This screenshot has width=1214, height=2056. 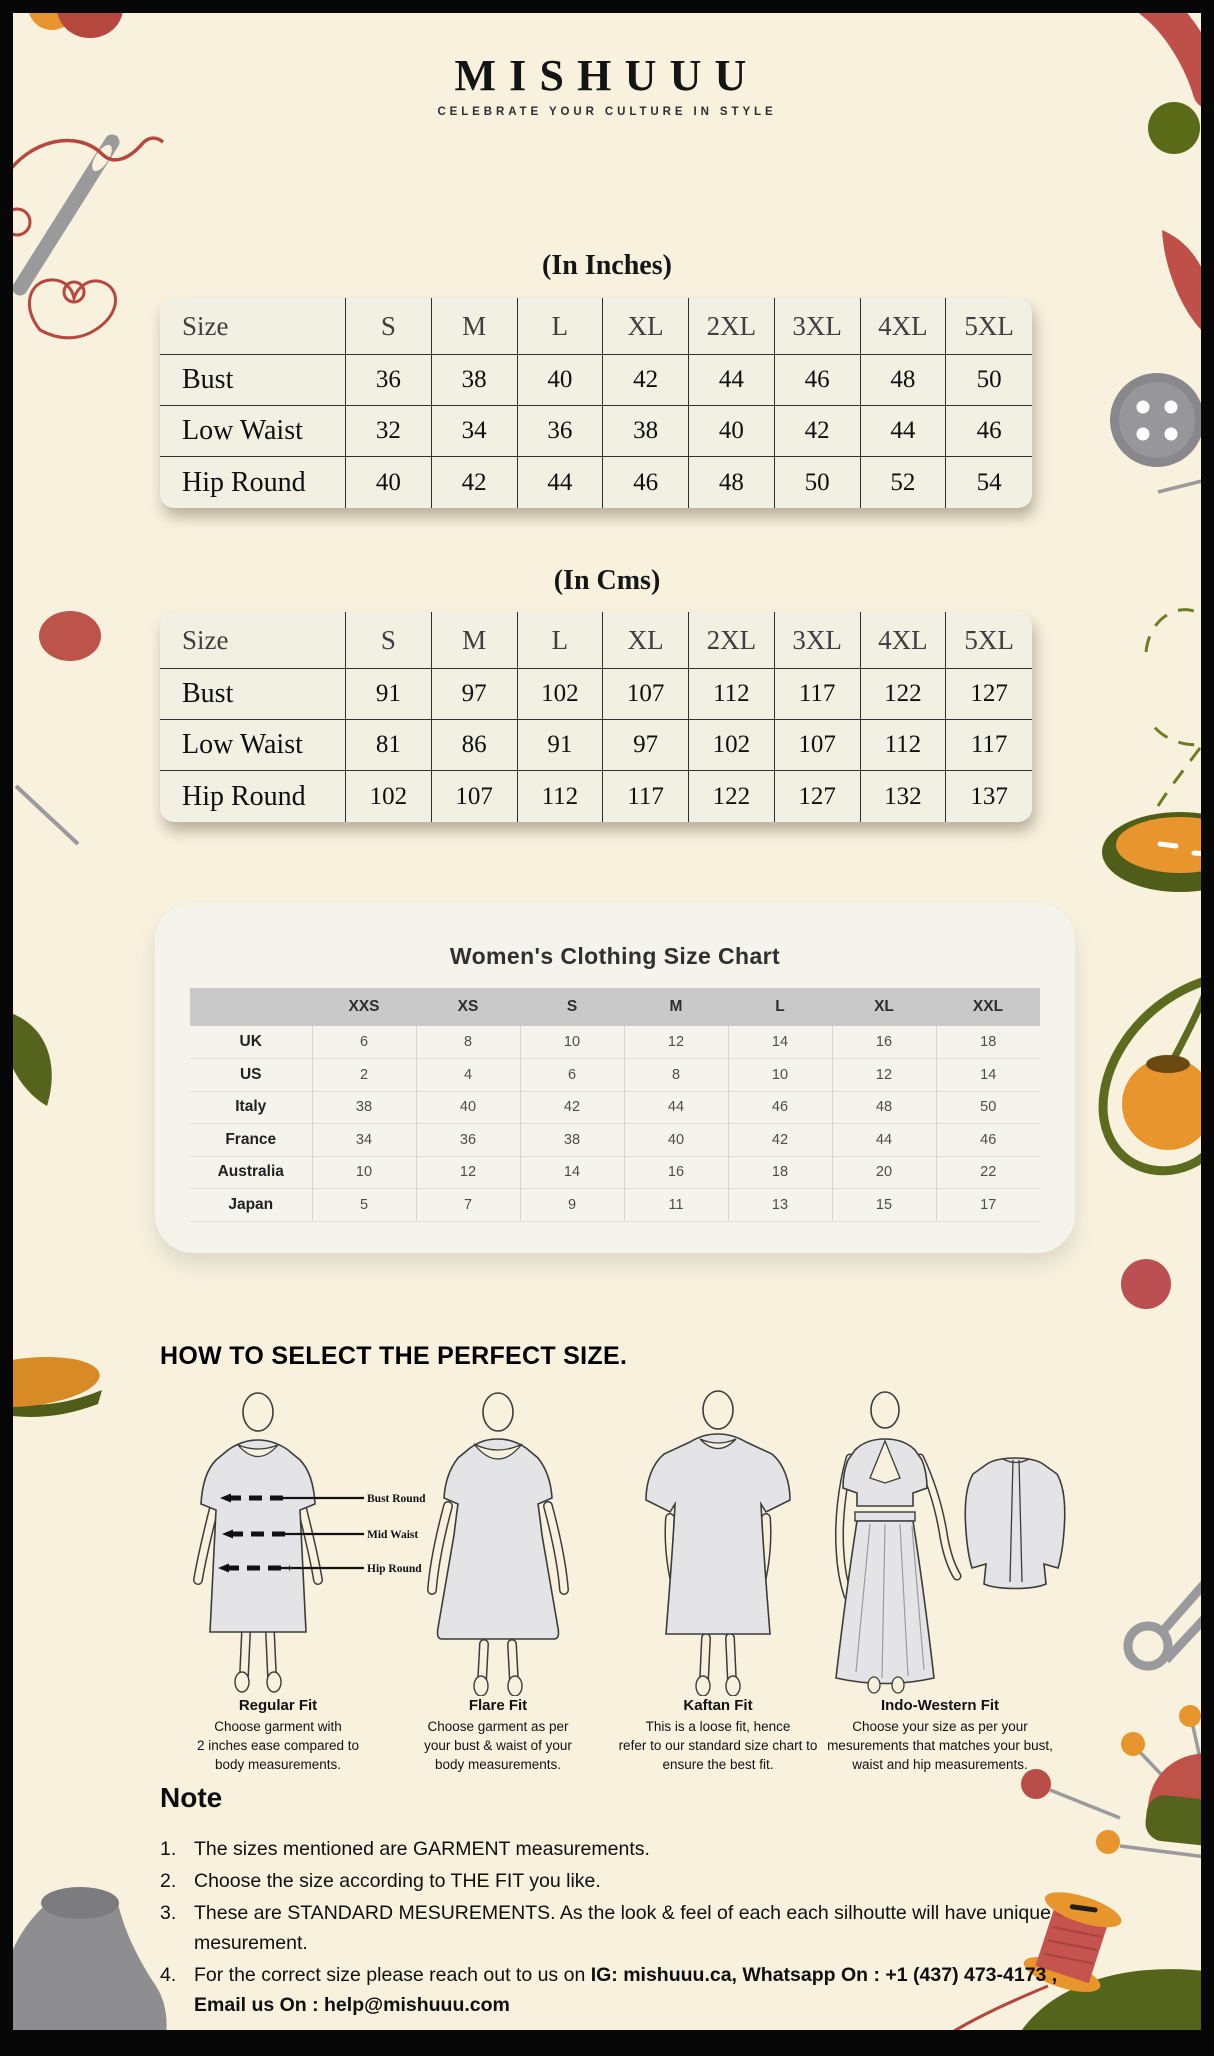 What do you see at coordinates (988, 1075) in the screenshot?
I see `table-cell: 14` at bounding box center [988, 1075].